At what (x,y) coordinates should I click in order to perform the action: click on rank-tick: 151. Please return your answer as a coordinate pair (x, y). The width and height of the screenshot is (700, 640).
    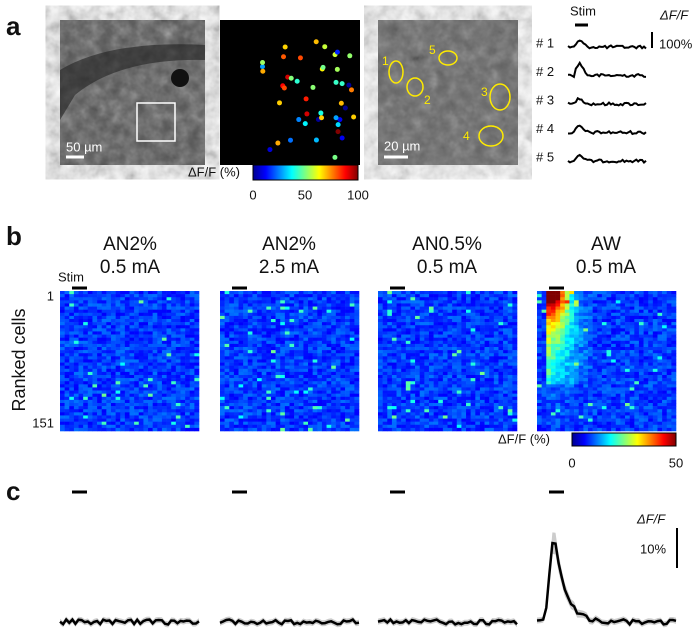
    Looking at the image, I should click on (43, 422).